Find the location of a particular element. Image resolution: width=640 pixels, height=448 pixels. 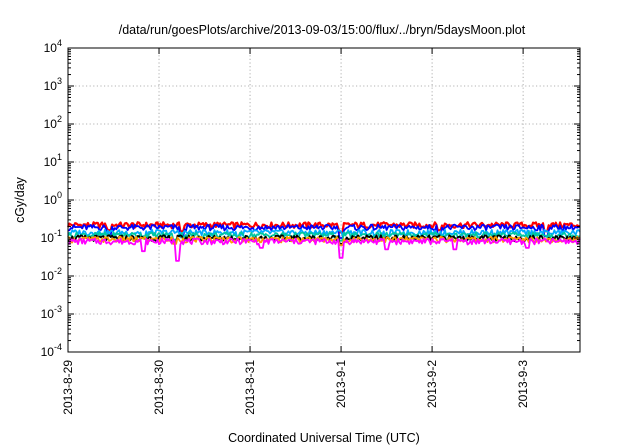

x-tick-label: 2013-8-30 is located at coordinates (159, 387).